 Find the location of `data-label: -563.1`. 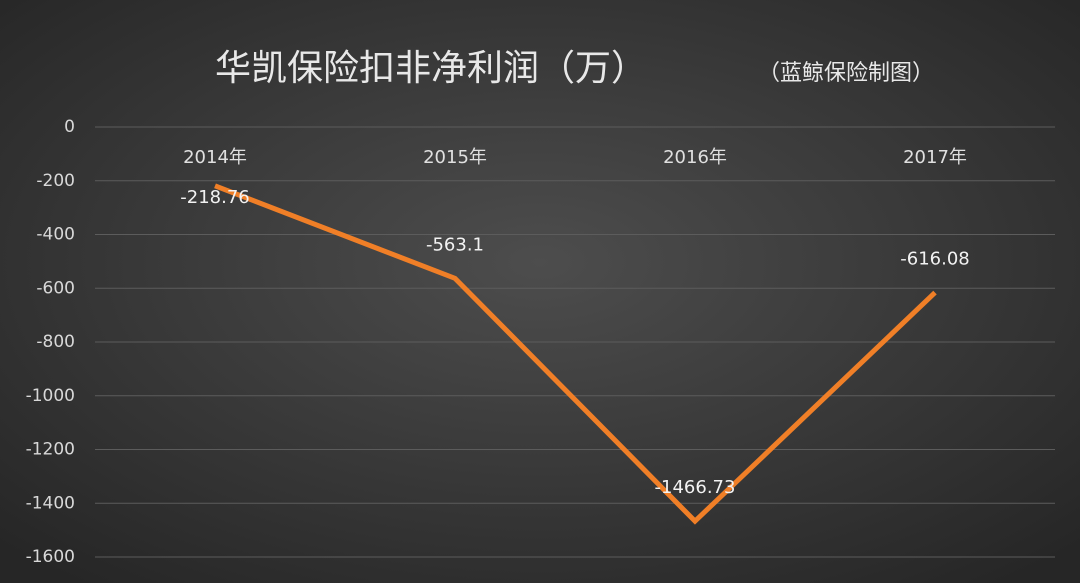

data-label: -563.1 is located at coordinates (455, 244).